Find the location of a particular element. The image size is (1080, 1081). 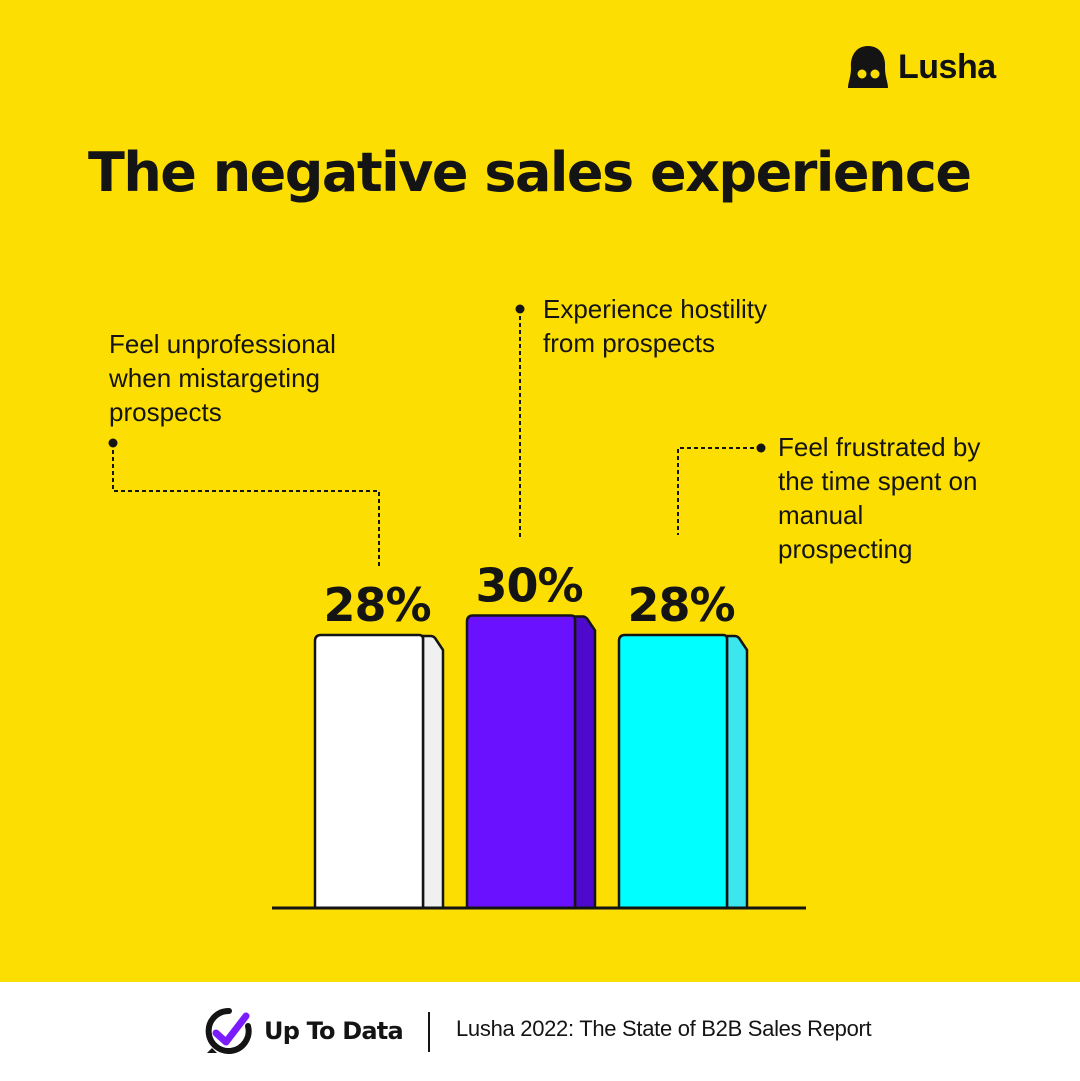

chart-title: The negative sales experience is located at coordinates (530, 172).